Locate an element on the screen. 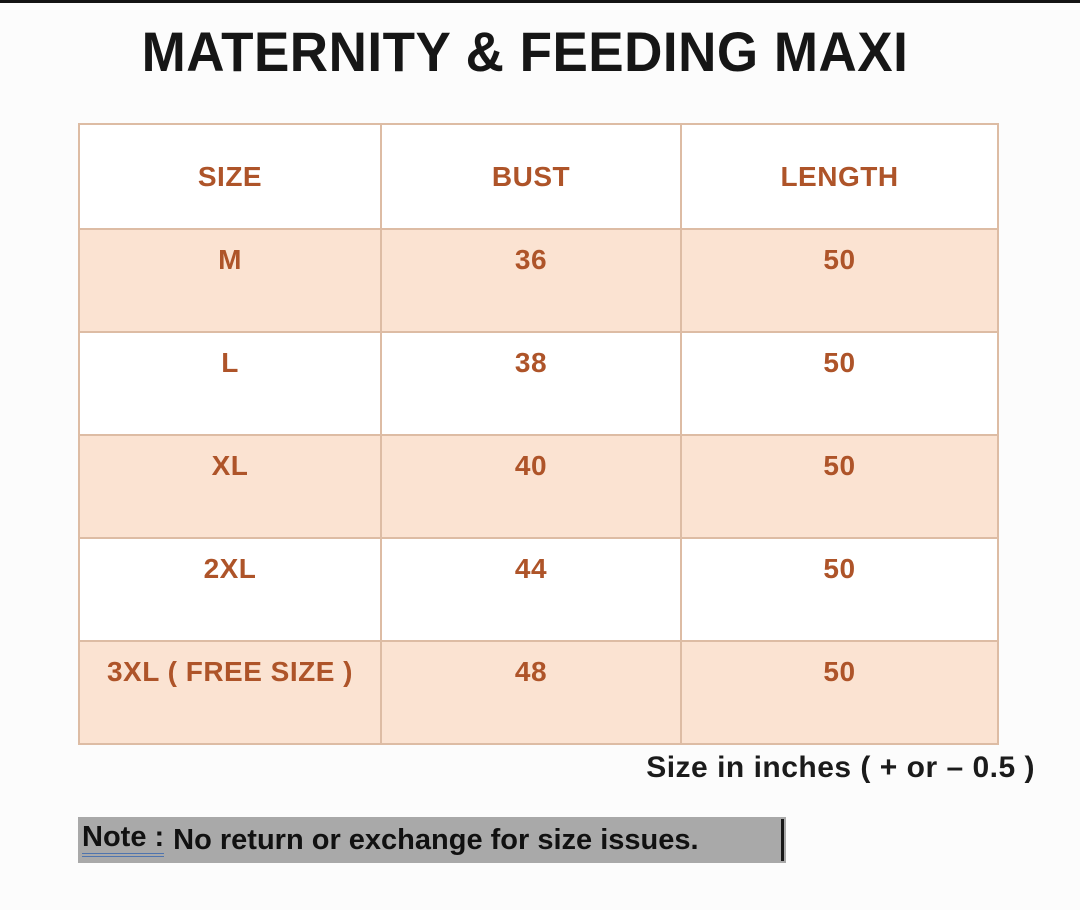  note-text: No return or exchange for size issues. is located at coordinates (436, 839).